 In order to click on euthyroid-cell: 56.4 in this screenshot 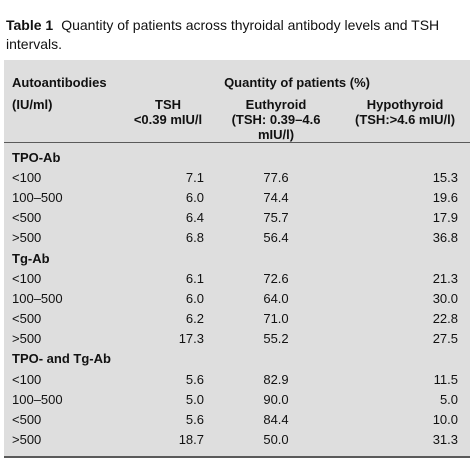, I will do `click(276, 238)`.